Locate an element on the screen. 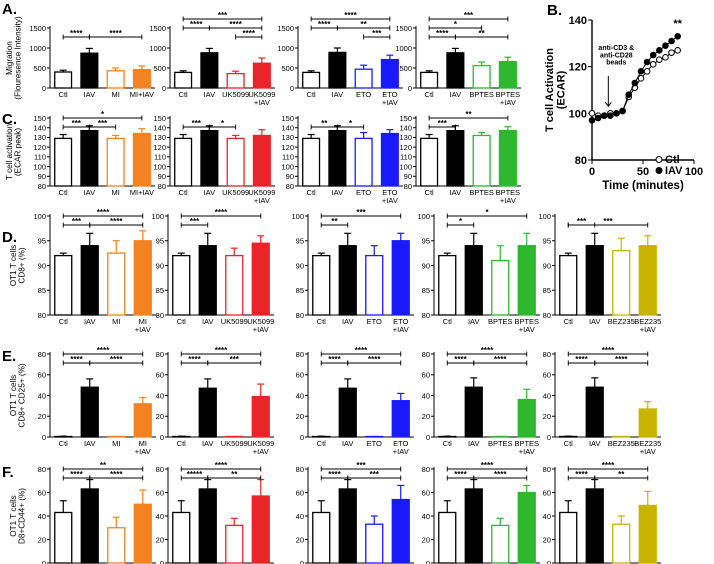 This screenshot has height=564, width=714. y-tick-label: 90 is located at coordinates (162, 176).